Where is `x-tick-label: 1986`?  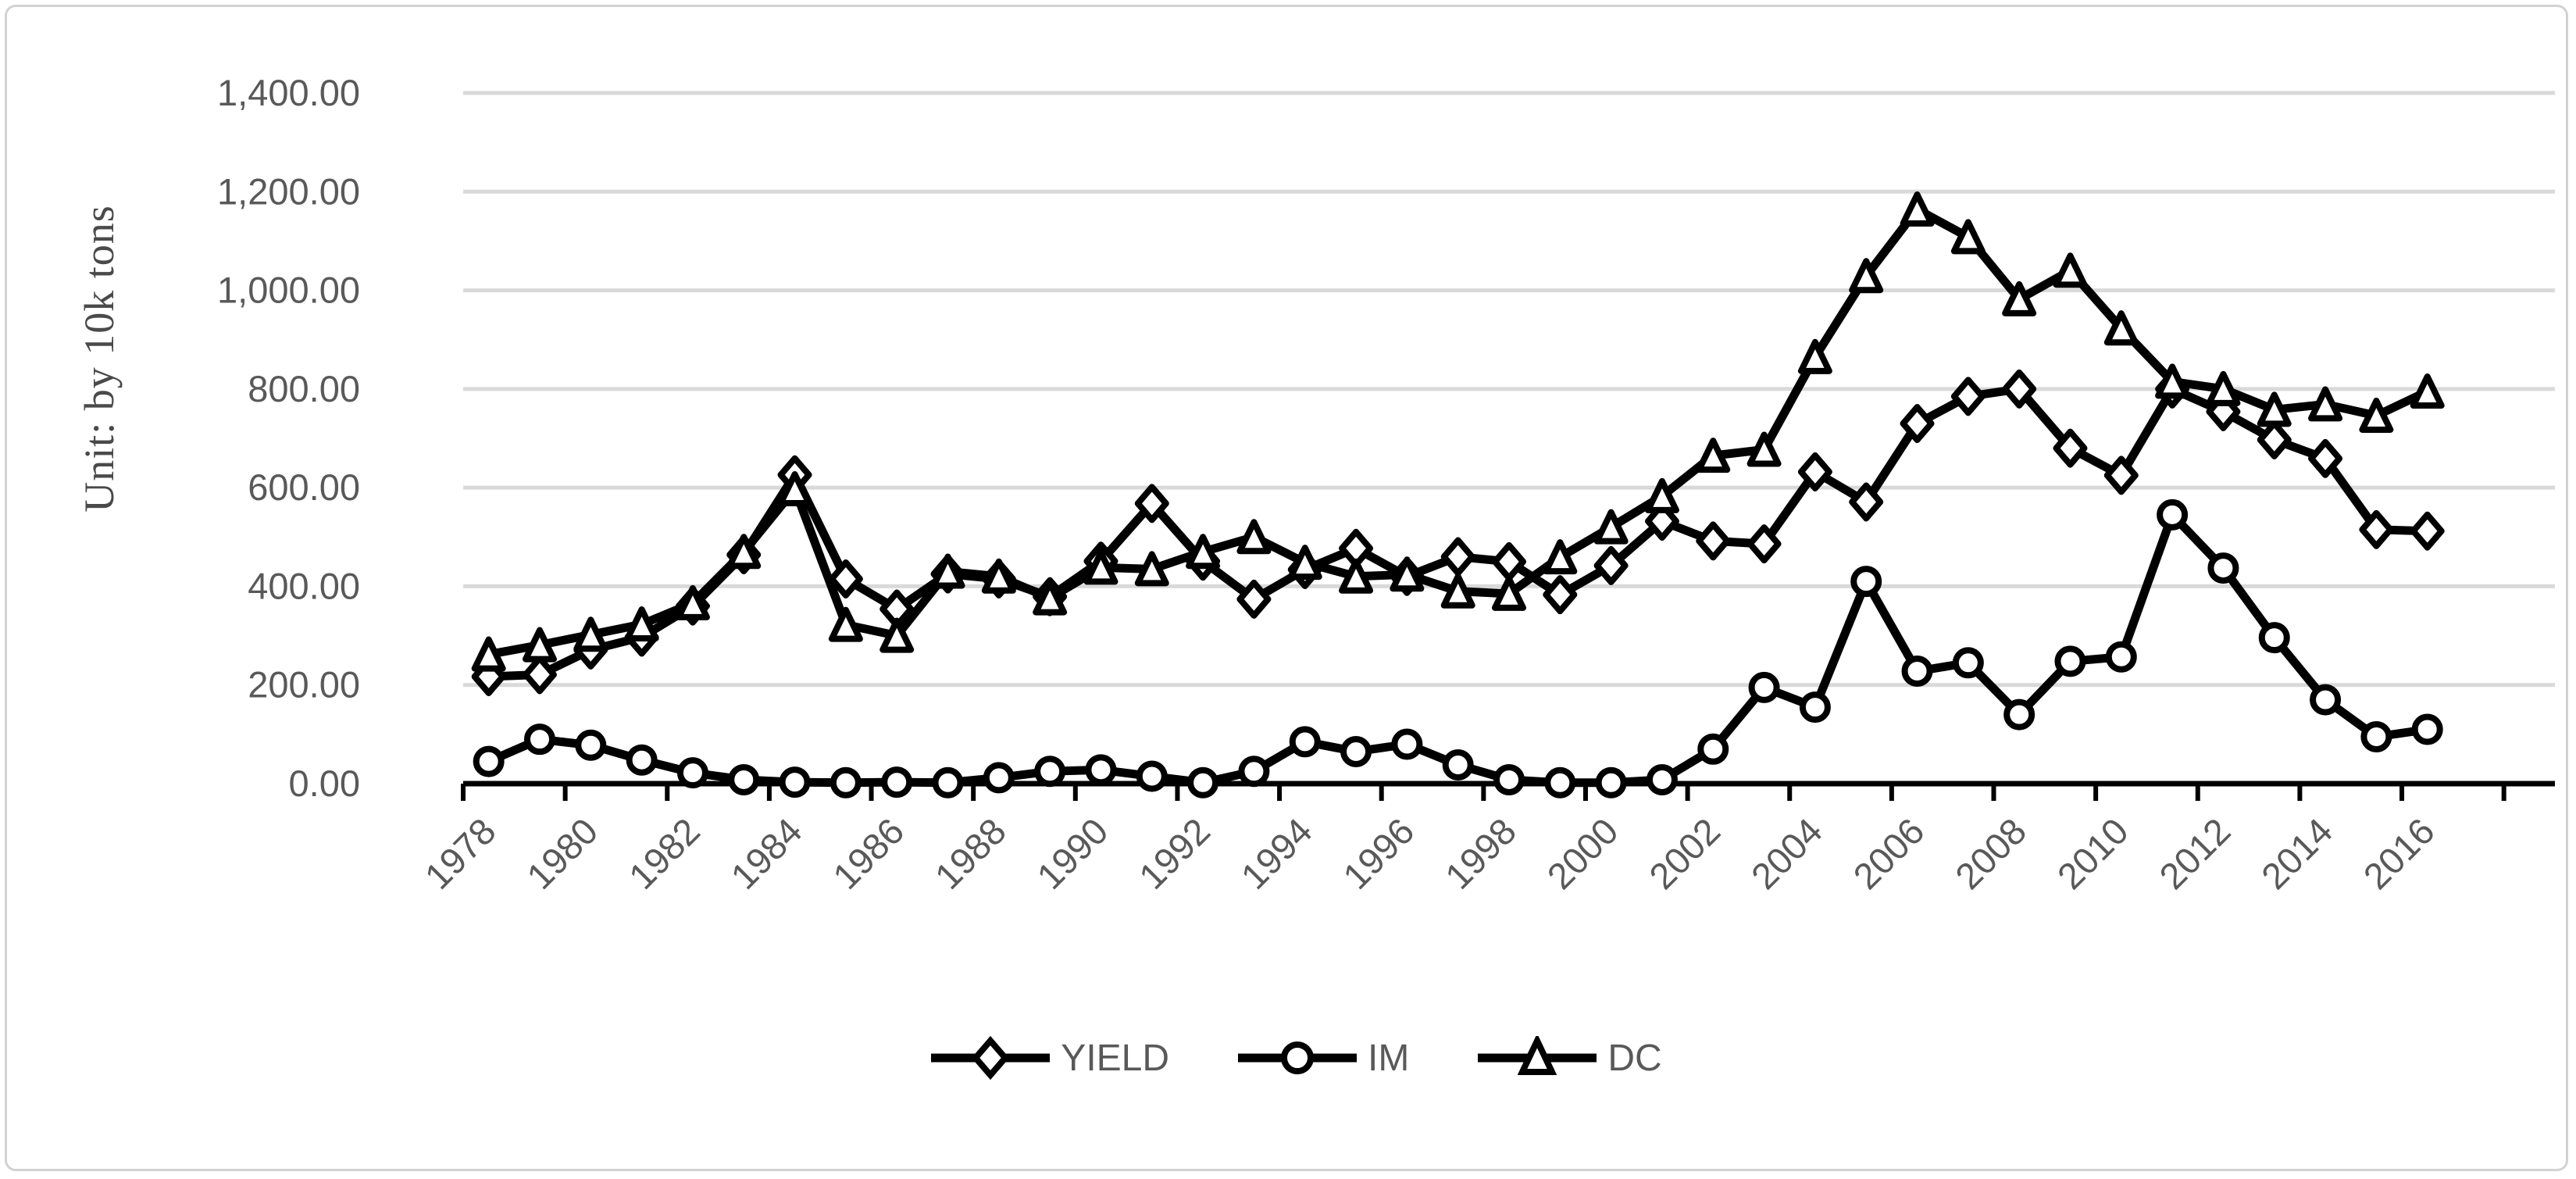 x-tick-label: 1986 is located at coordinates (868, 853).